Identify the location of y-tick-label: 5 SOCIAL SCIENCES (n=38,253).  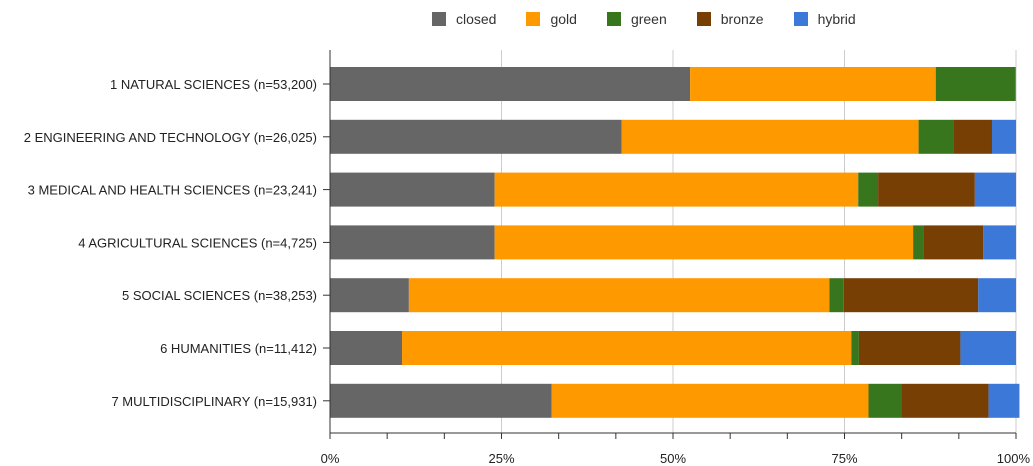
(219, 295).